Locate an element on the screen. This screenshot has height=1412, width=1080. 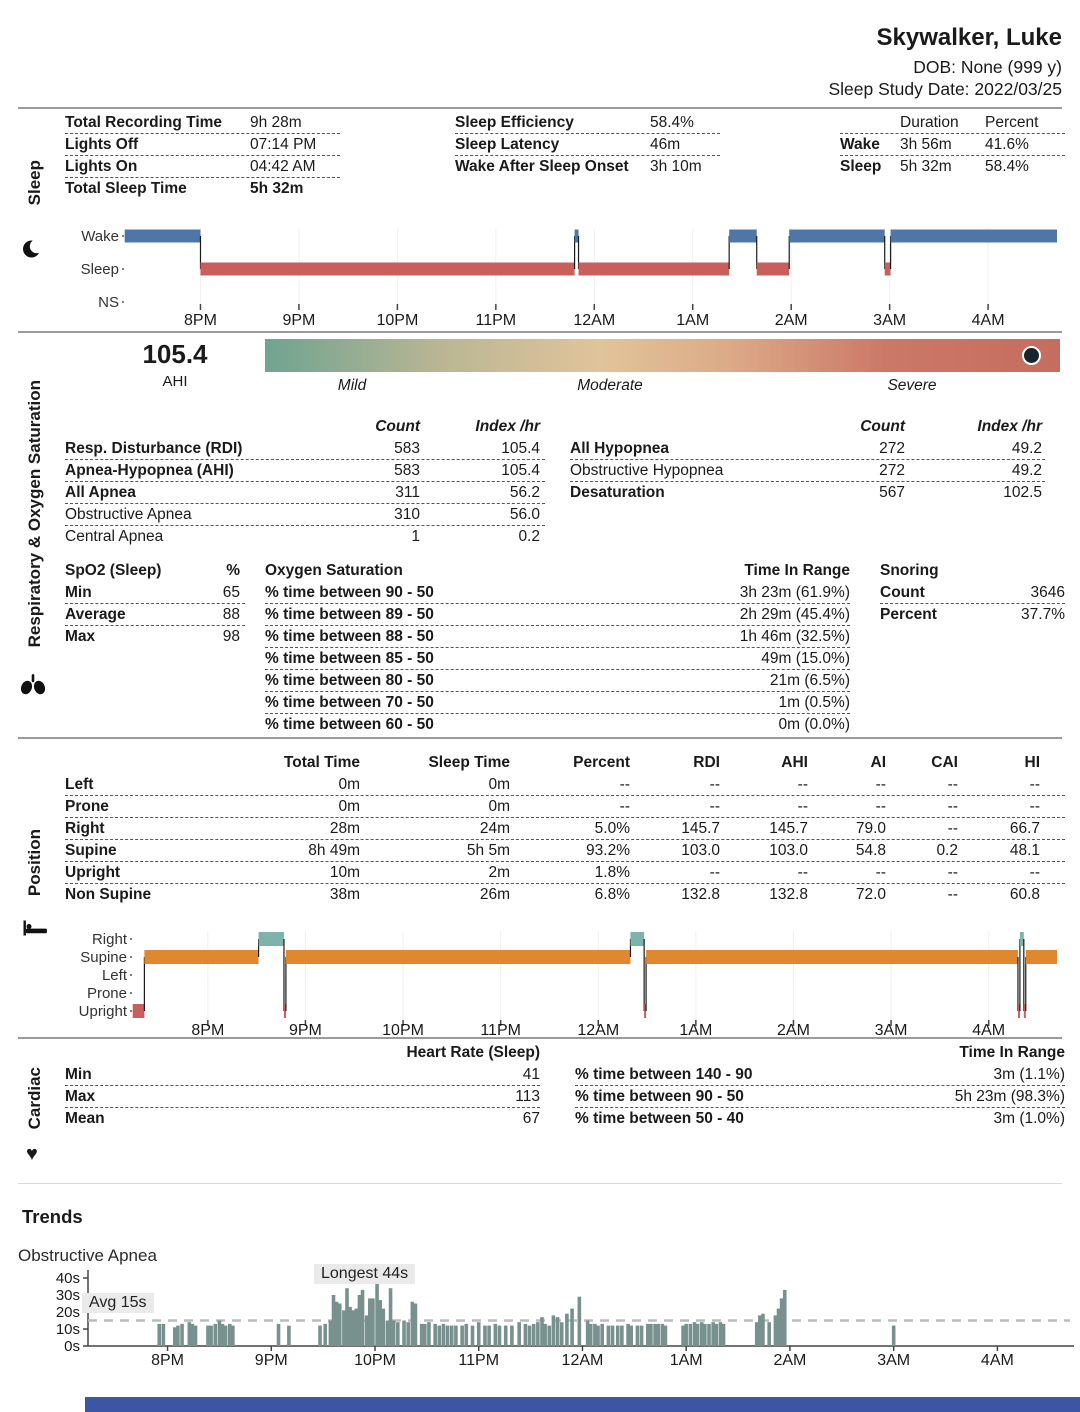
svg-text: 3AM is located at coordinates (891, 1030).